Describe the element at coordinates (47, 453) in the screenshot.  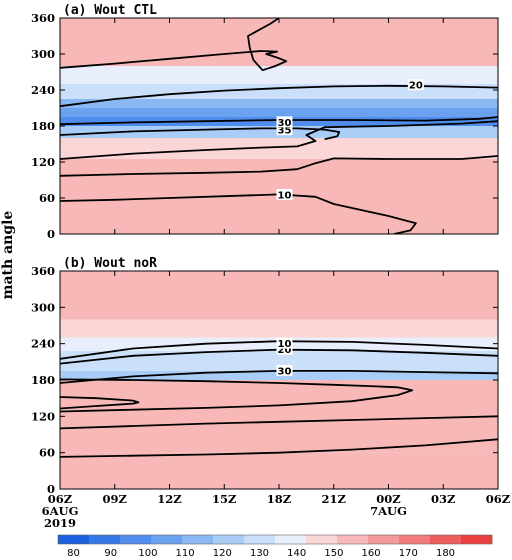
I see `panel-b-y-tick-label: 60` at that location.